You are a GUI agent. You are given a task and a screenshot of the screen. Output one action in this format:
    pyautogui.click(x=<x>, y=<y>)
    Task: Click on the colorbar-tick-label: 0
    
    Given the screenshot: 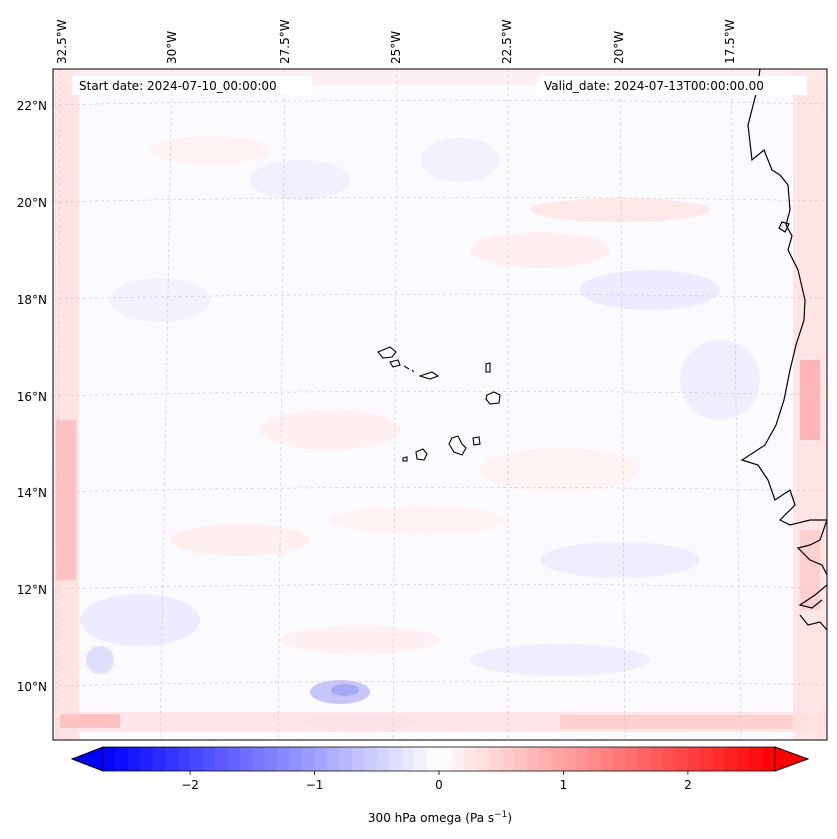 What is the action you would take?
    pyautogui.click(x=439, y=785)
    